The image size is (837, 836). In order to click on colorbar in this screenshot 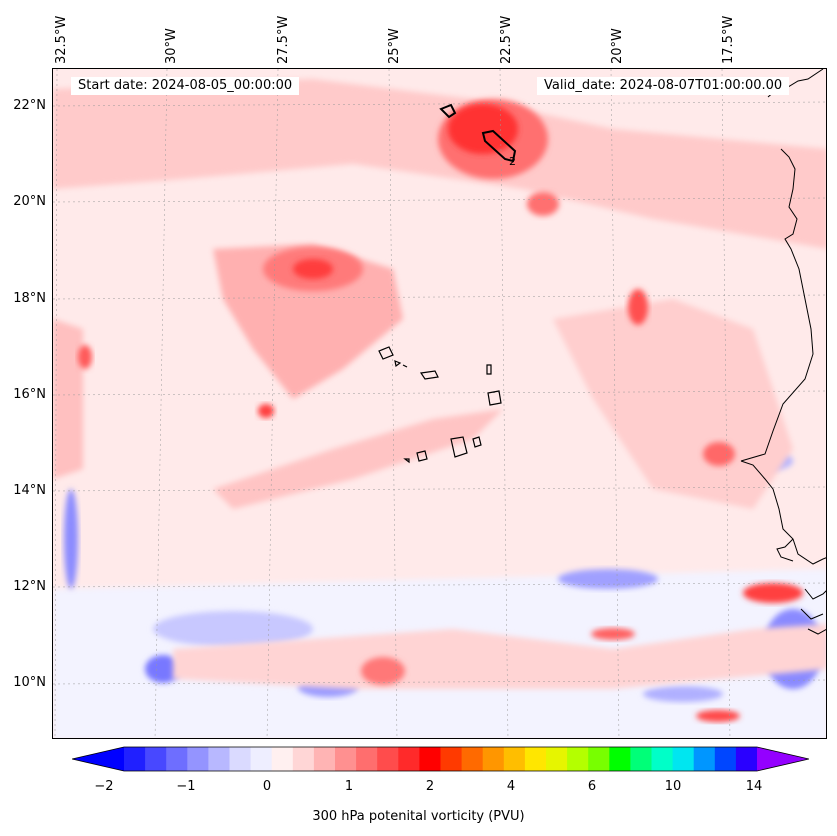, I will do `click(440, 759)`.